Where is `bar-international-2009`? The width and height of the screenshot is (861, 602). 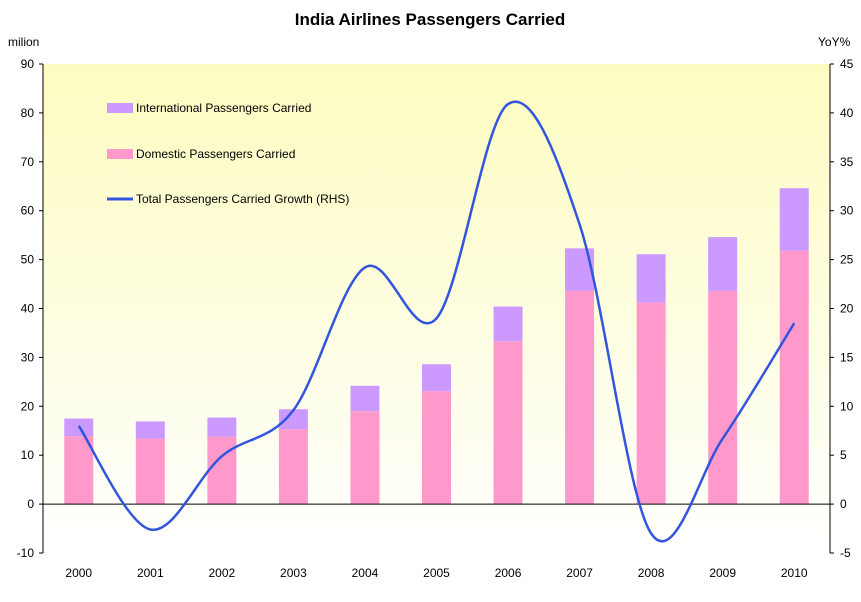
bar-international-2009 is located at coordinates (723, 264).